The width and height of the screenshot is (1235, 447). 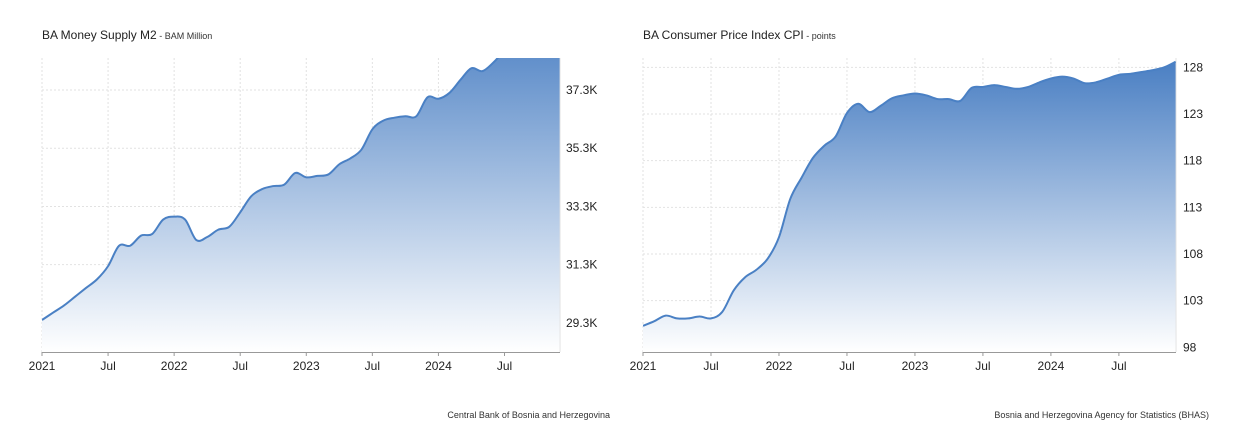 What do you see at coordinates (1193, 67) in the screenshot?
I see `y-tick-label: 128` at bounding box center [1193, 67].